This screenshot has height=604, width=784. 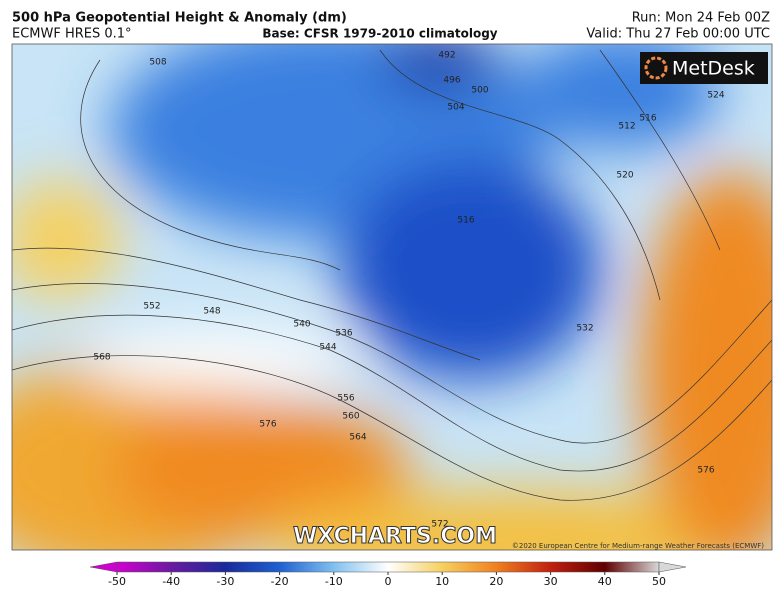 I want to click on contour-label: 500, so click(x=479, y=91).